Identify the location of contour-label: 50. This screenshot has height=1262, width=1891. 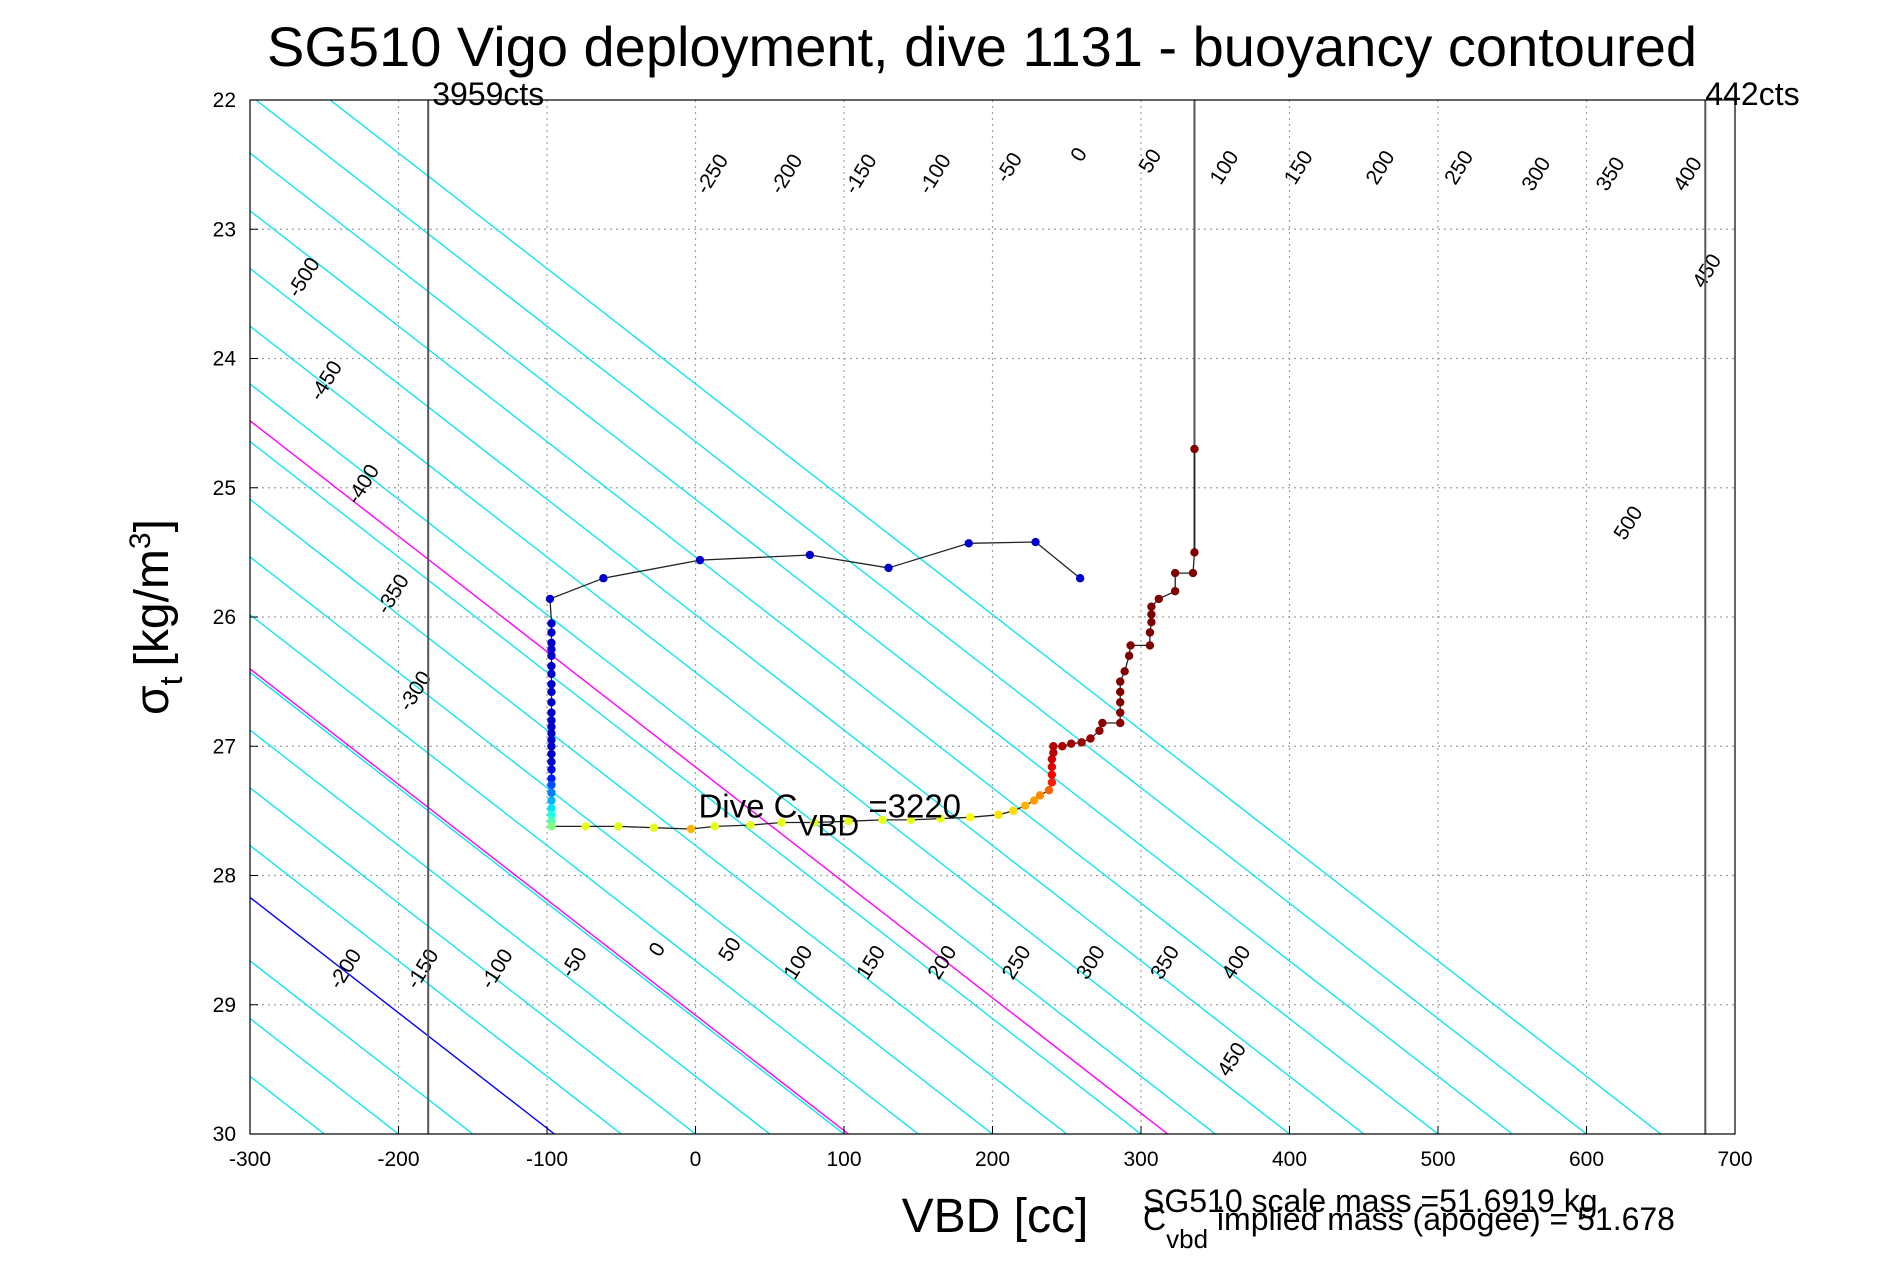
(1150, 161).